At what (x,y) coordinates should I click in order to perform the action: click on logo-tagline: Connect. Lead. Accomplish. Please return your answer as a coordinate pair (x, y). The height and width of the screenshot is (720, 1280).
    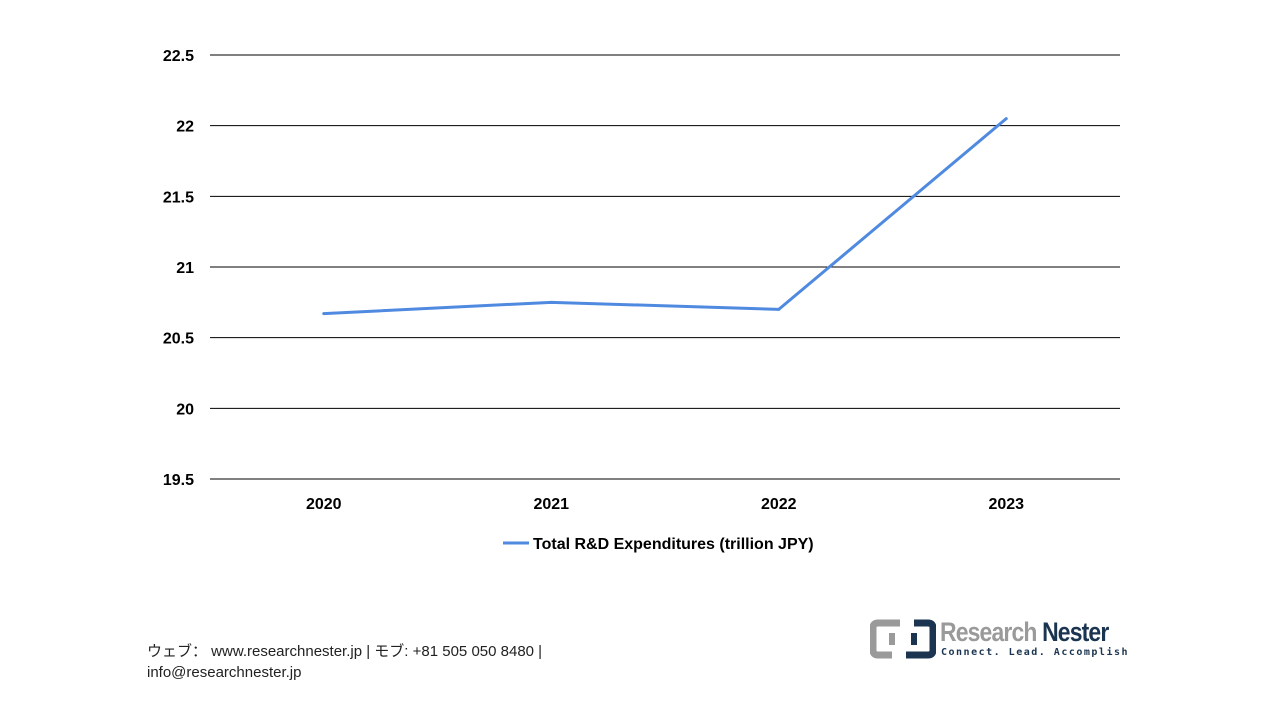
    Looking at the image, I should click on (1035, 652).